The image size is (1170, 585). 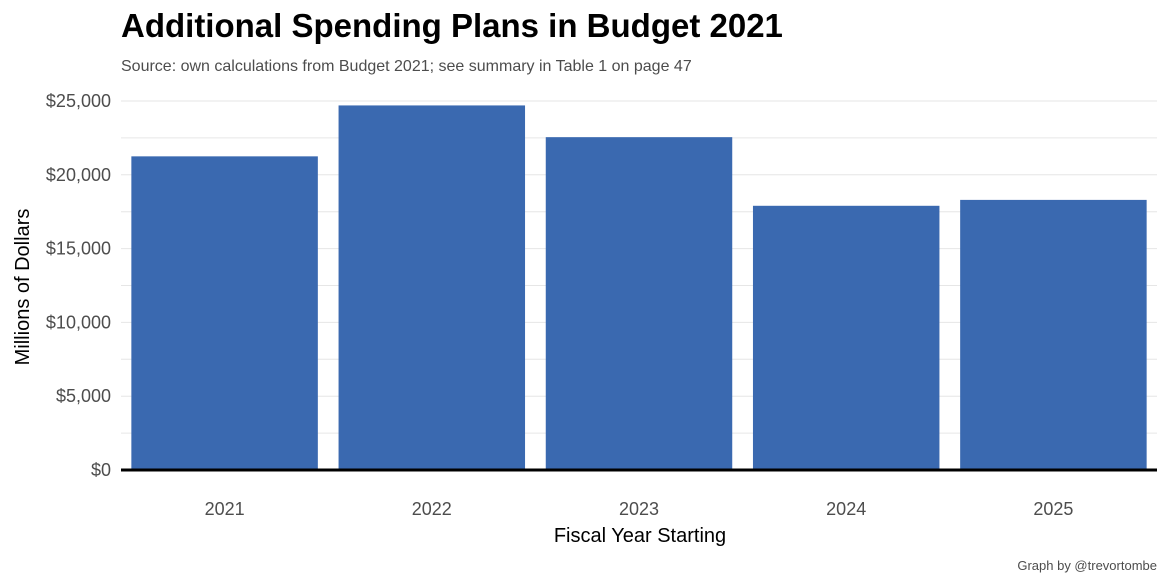 What do you see at coordinates (452, 25) in the screenshot?
I see `chart-title: Additional Spending Plans in Budget 2021` at bounding box center [452, 25].